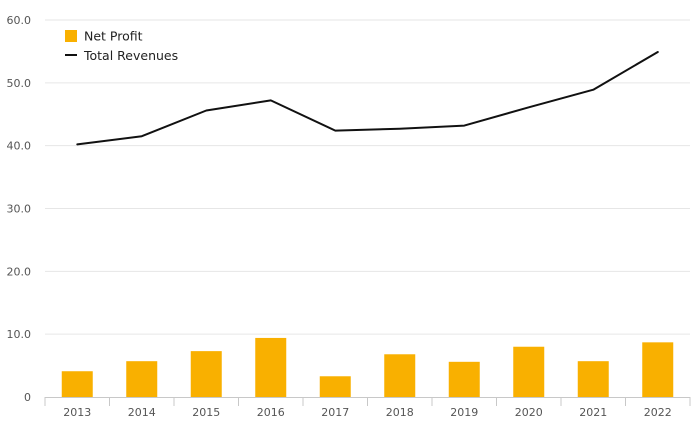 This screenshot has width=700, height=433. I want to click on y-tick-label: 10.0, so click(19, 334).